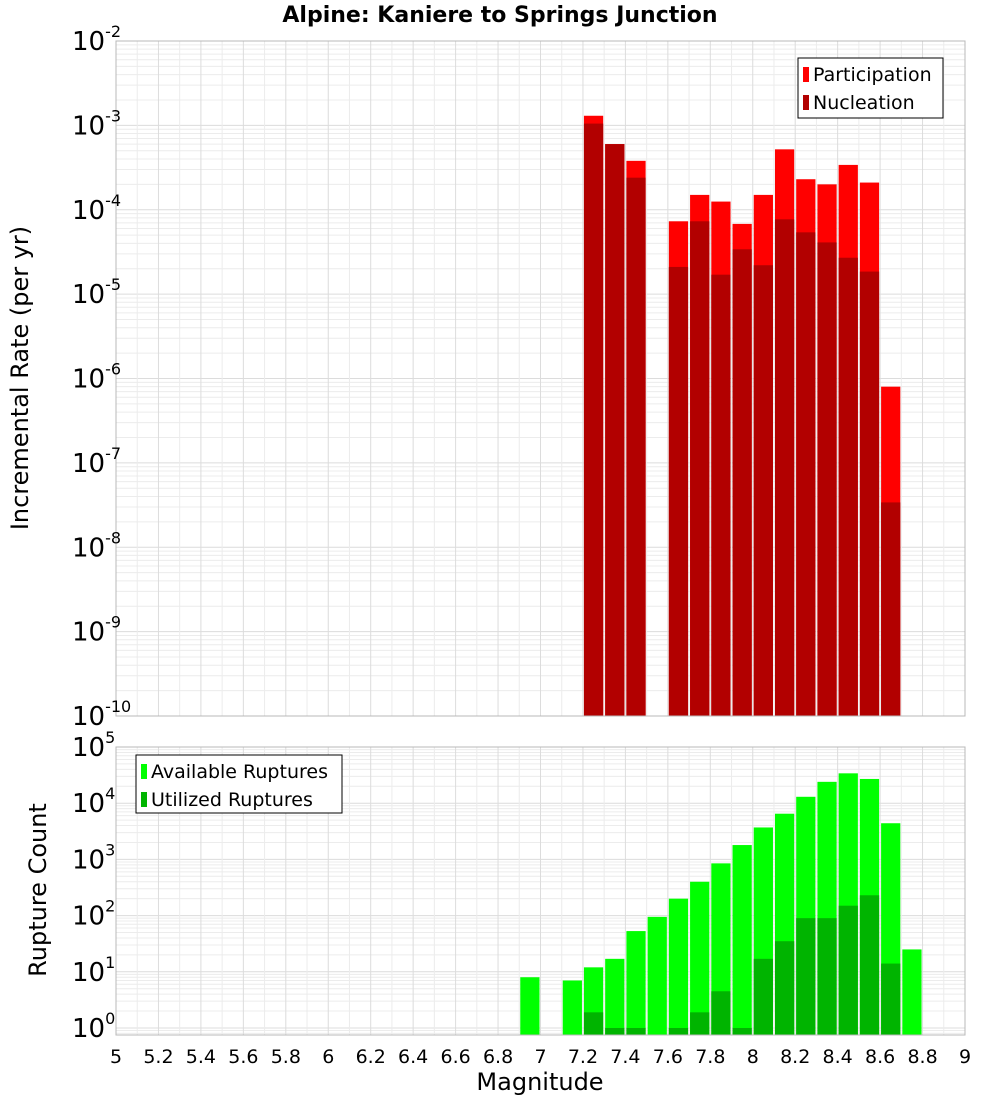 This screenshot has width=1000, height=1100. What do you see at coordinates (201, 1057) in the screenshot?
I see `count-x-tick-label: 5.4` at bounding box center [201, 1057].